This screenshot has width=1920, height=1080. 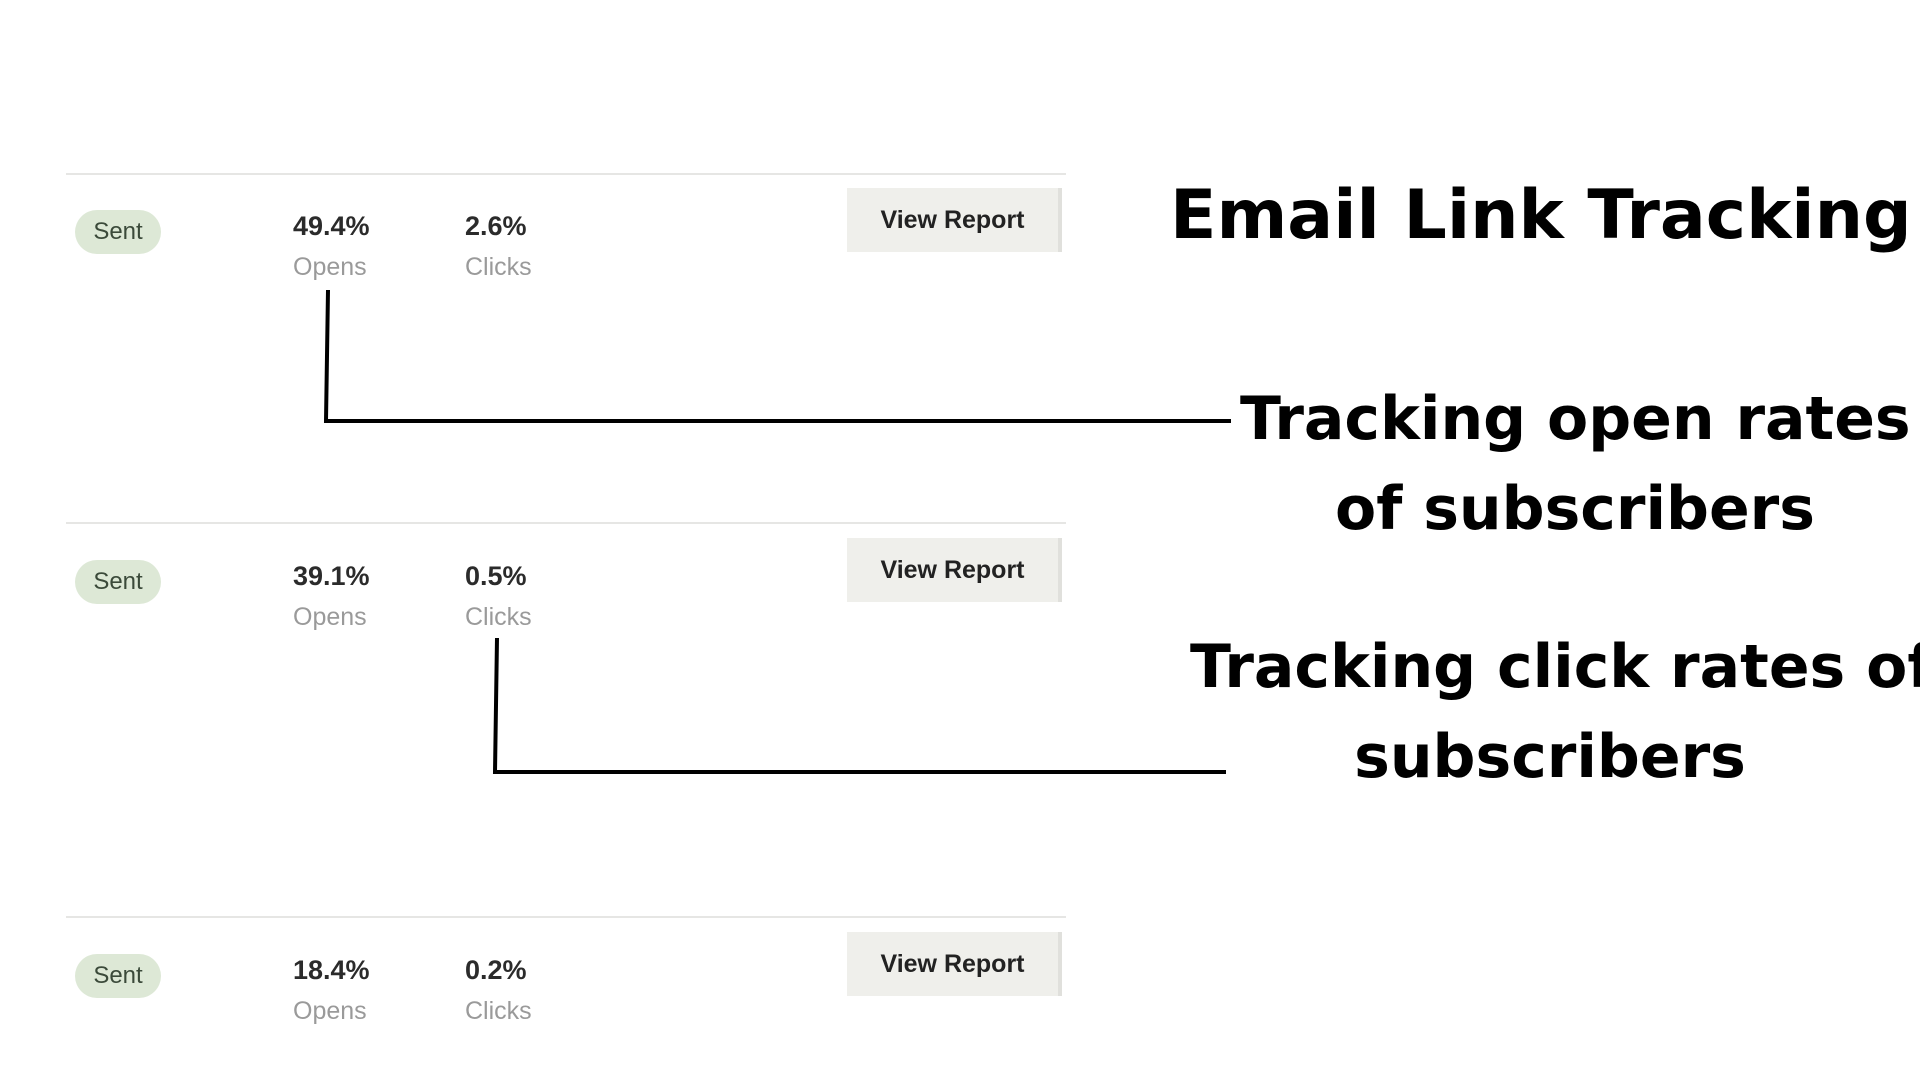 What do you see at coordinates (566, 993) in the screenshot?
I see `campaign-row: Sent 18.4% Opens 0.2% Clicks View Report` at bounding box center [566, 993].